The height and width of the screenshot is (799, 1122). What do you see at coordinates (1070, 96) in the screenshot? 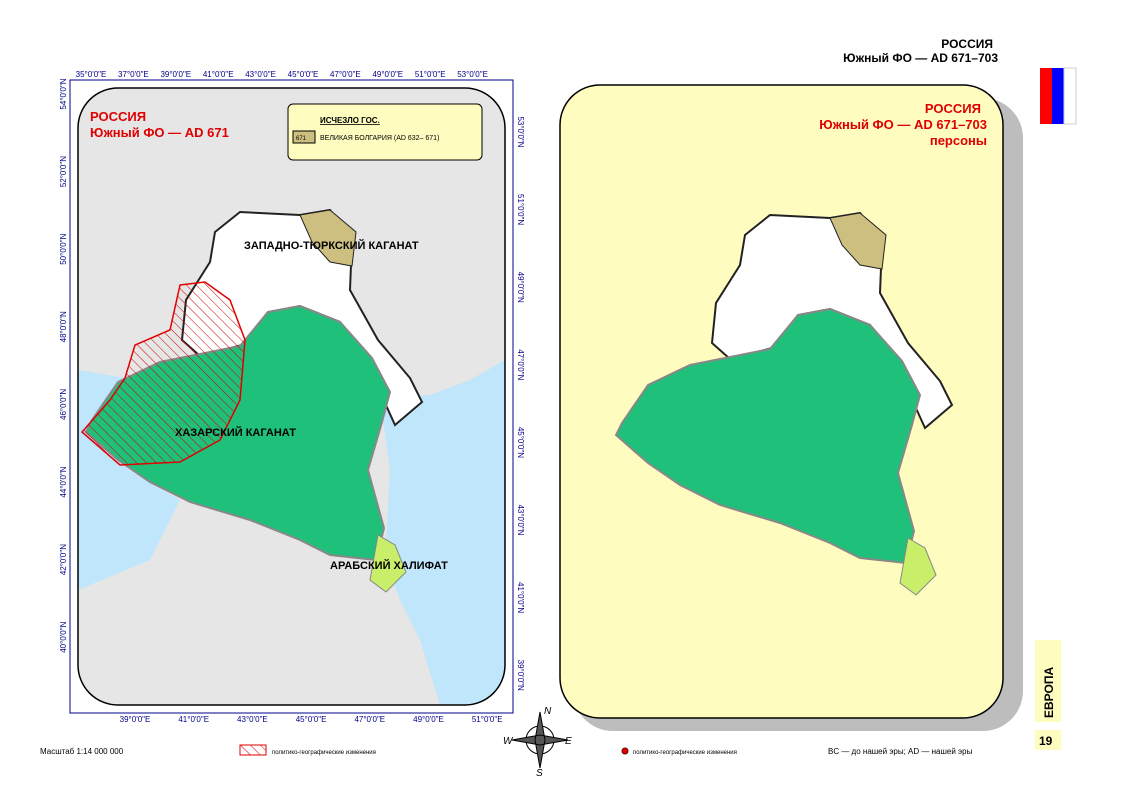
I see `flag-white` at bounding box center [1070, 96].